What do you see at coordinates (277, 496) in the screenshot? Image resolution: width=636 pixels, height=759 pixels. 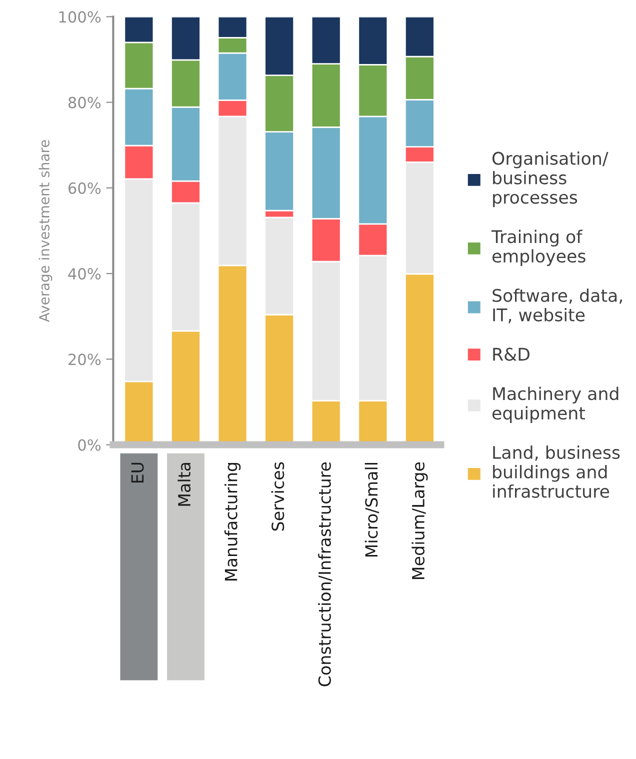 I see `x-tick-label: Services` at bounding box center [277, 496].